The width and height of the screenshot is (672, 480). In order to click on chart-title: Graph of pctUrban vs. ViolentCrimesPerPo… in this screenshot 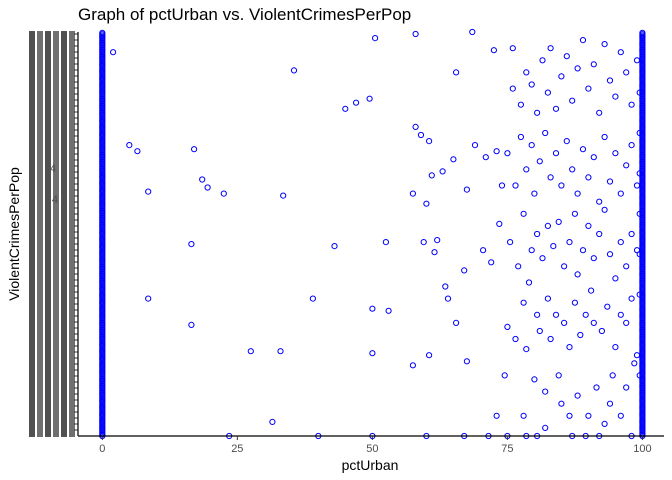, I will do `click(244, 14)`.